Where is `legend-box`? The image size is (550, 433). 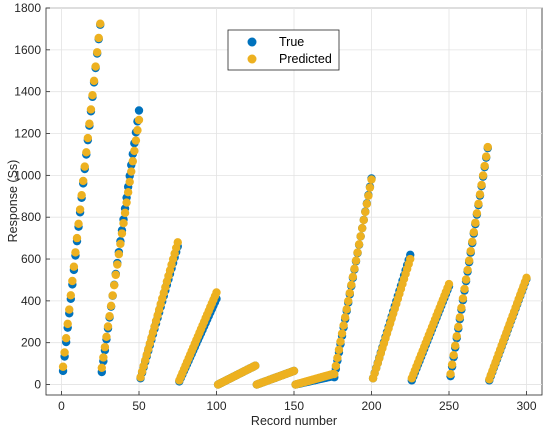 legend-box is located at coordinates (283, 50).